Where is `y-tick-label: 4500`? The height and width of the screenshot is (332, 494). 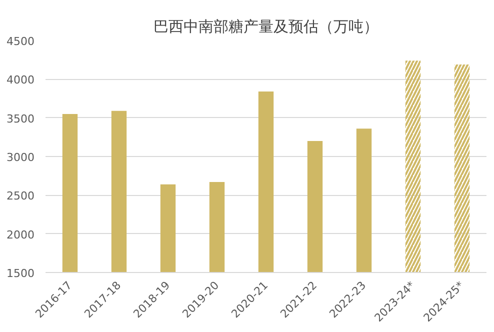 y-tick-label: 4500 is located at coordinates (20, 41).